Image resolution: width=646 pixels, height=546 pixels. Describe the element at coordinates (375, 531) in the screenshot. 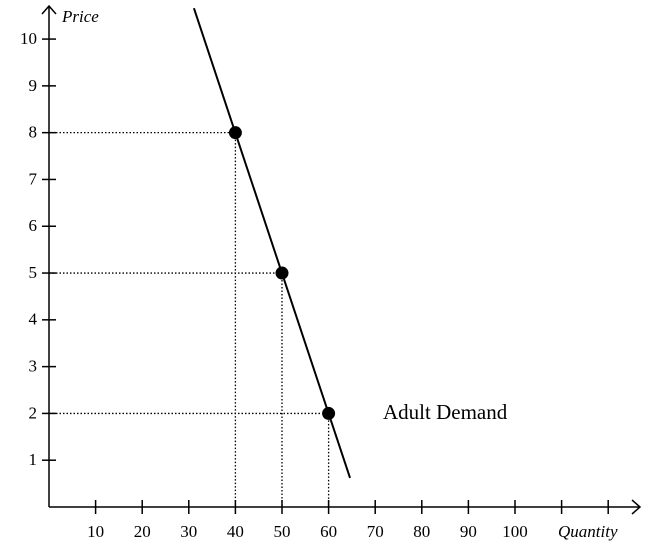

I see `x-tick-label: 70` at that location.